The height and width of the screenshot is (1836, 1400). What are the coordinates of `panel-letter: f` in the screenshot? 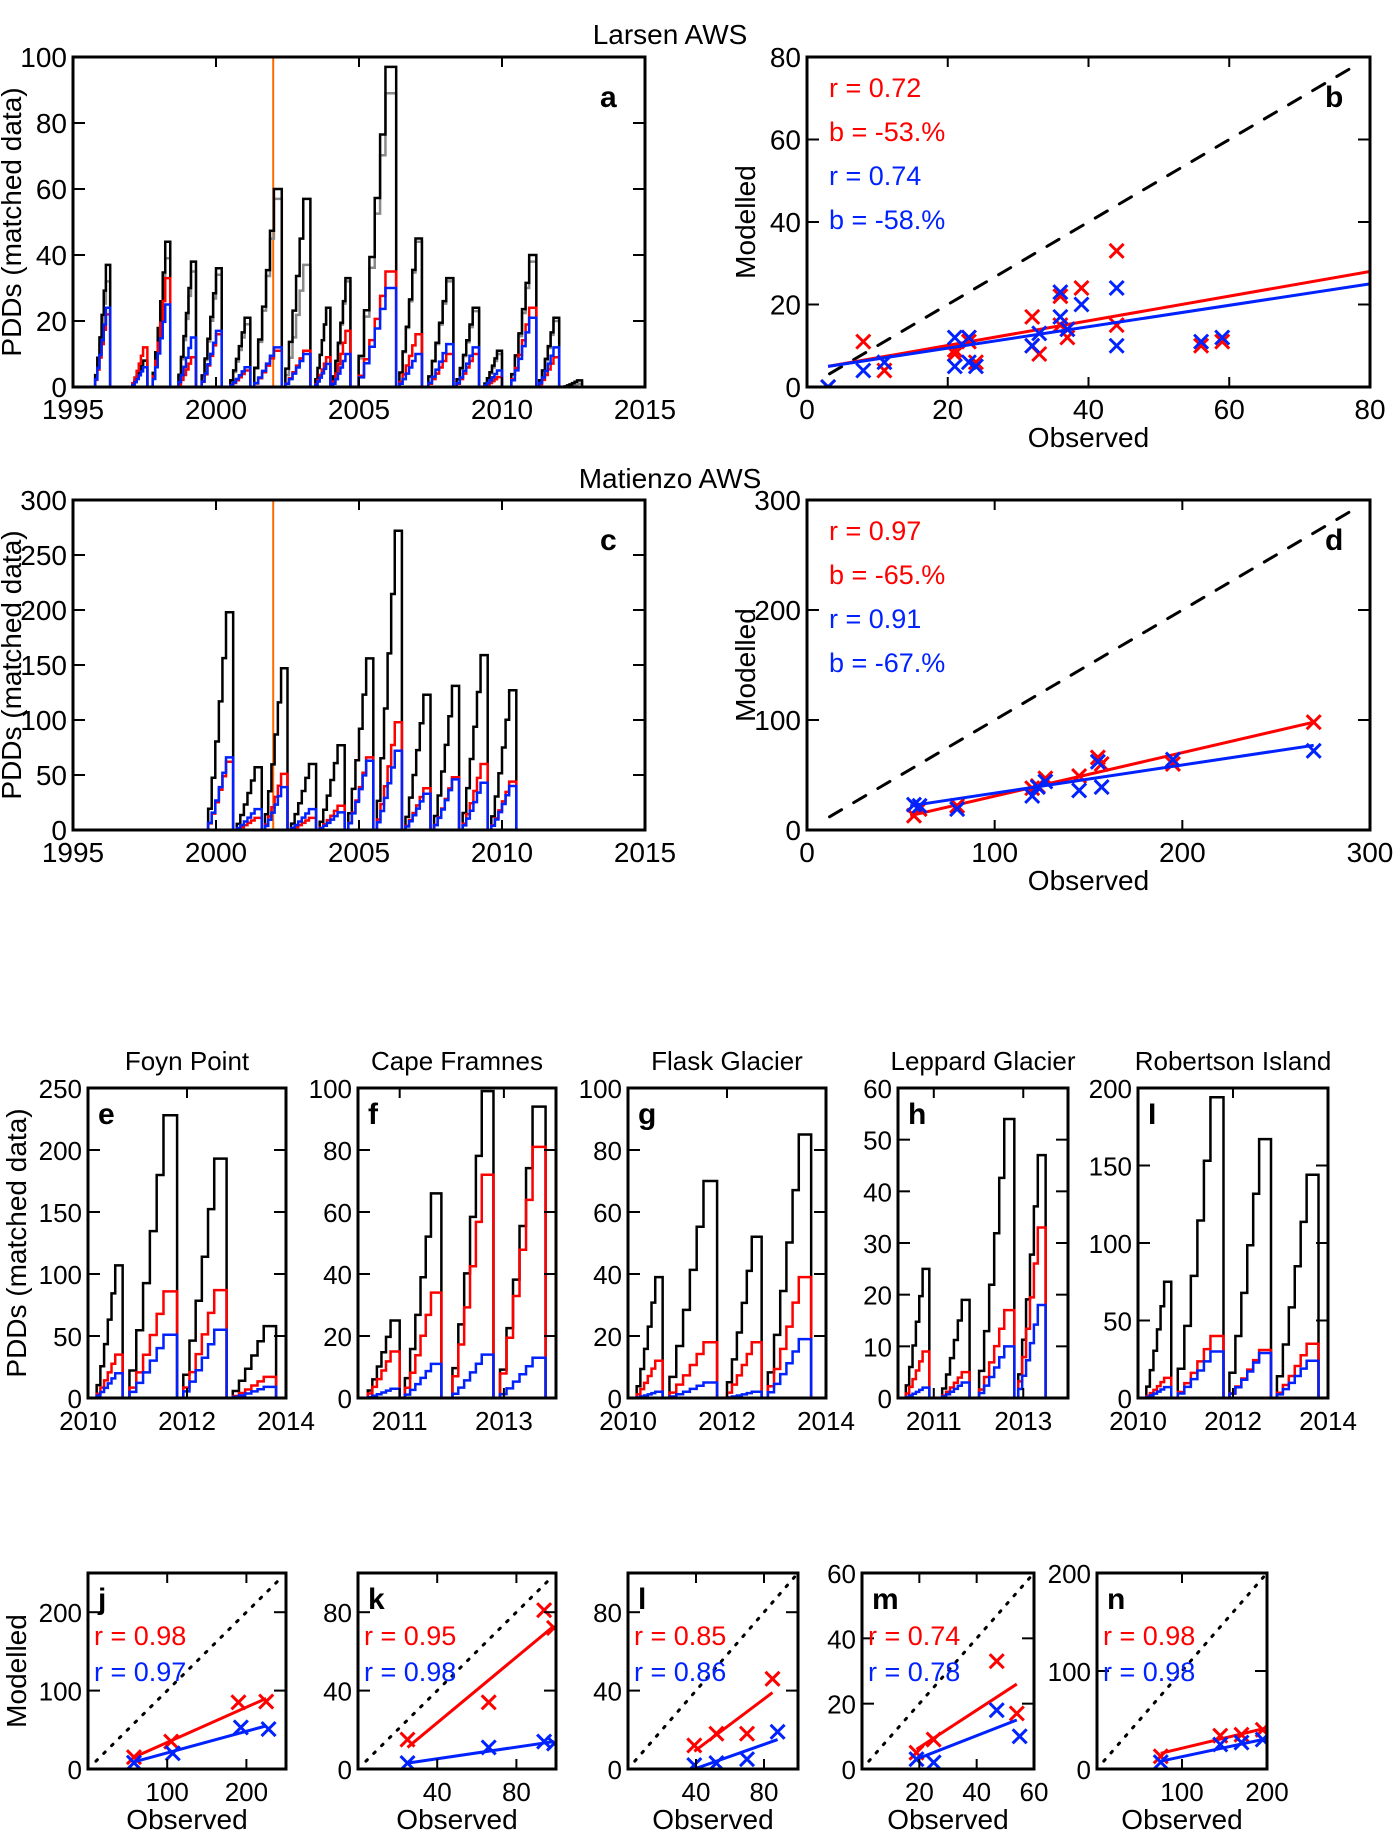 It's located at (373, 1114).